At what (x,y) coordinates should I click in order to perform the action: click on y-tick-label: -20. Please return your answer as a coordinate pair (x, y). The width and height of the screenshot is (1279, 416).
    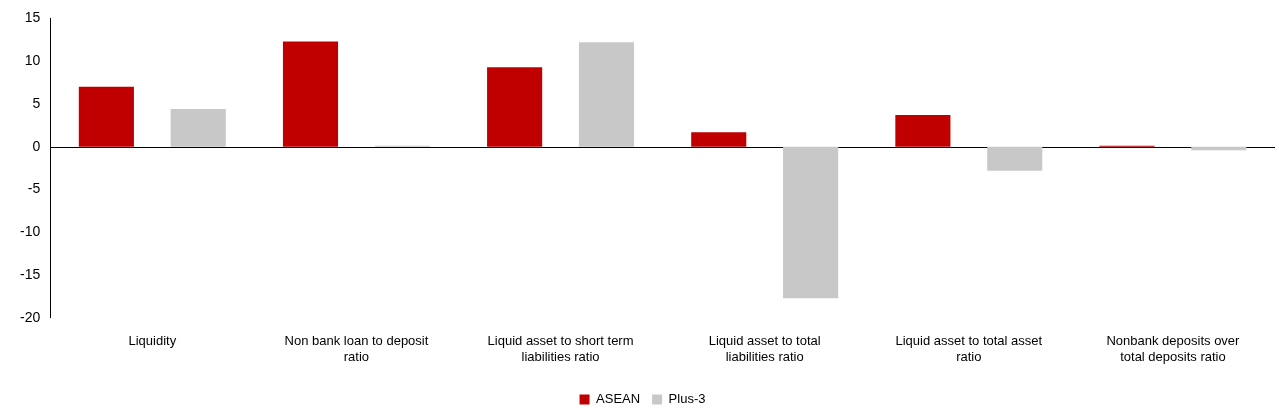
    Looking at the image, I should click on (30, 316).